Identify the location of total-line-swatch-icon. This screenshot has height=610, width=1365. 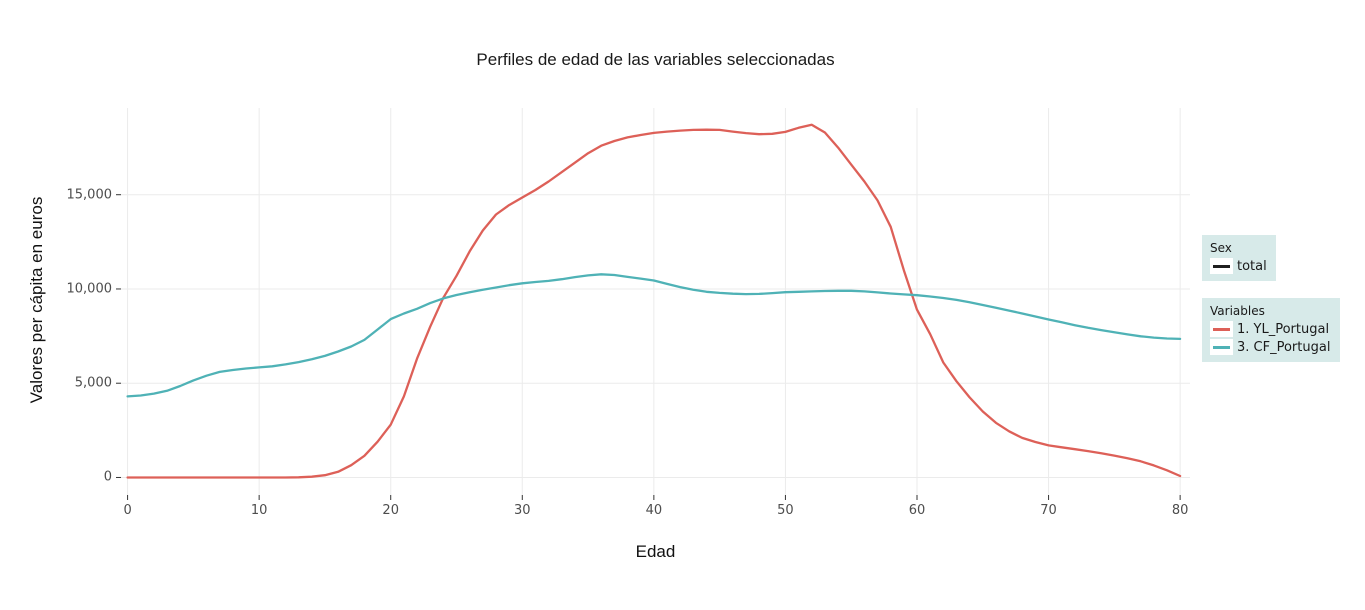
(1221, 266).